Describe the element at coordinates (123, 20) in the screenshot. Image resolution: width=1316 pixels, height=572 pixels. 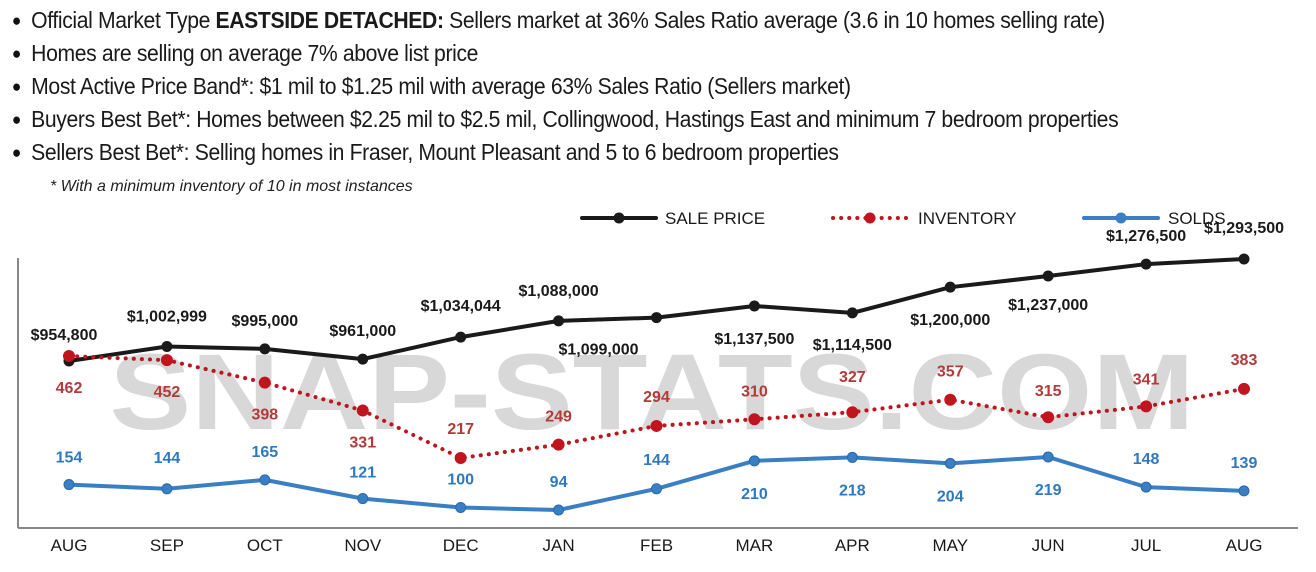
I see `bullet-text: Official Market Type` at that location.